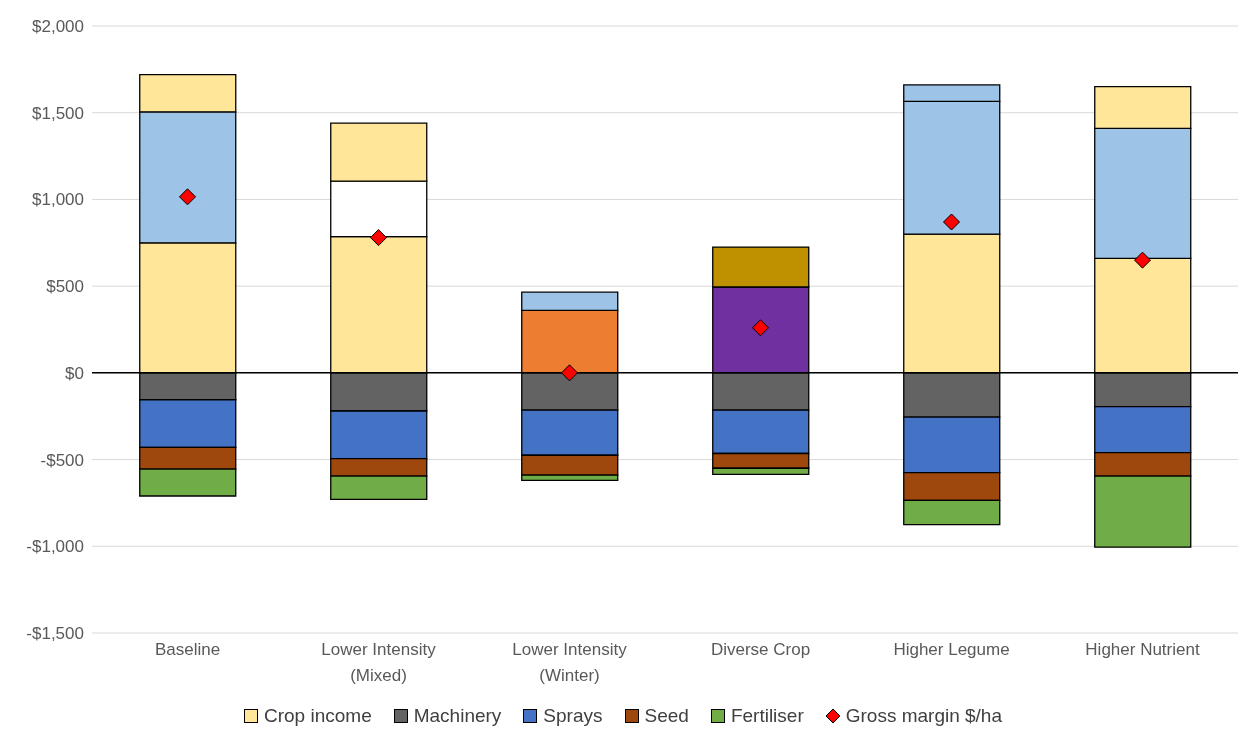 The width and height of the screenshot is (1238, 731). Describe the element at coordinates (58, 200) in the screenshot. I see `y-tick-label: $1,000` at that location.